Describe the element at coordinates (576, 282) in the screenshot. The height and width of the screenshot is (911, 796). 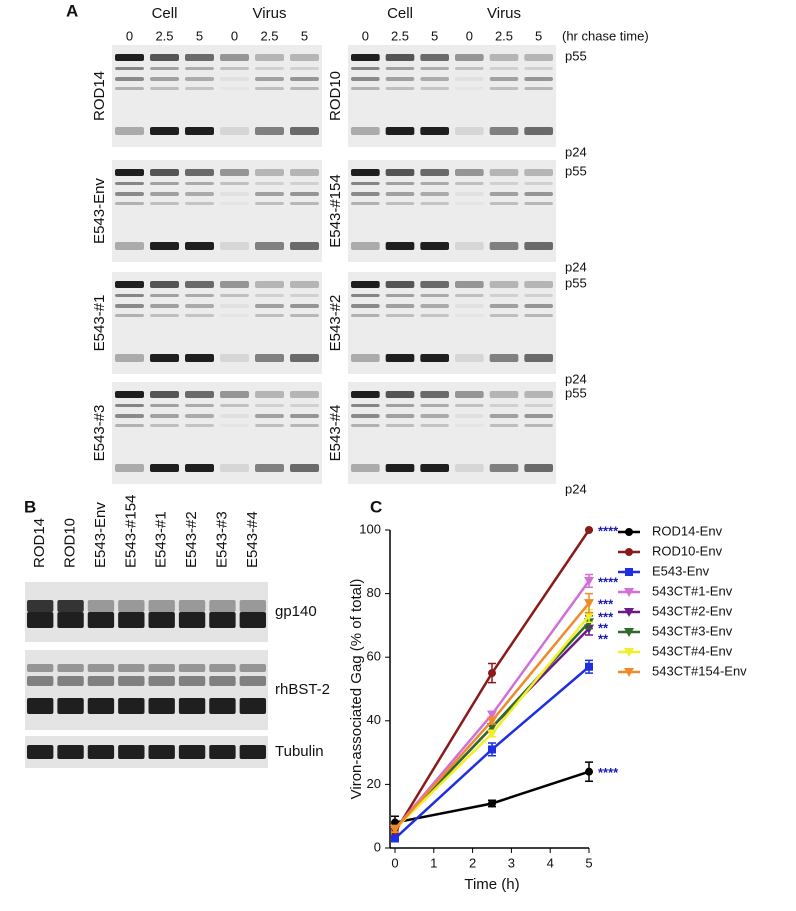
I see `band-label: p55` at that location.